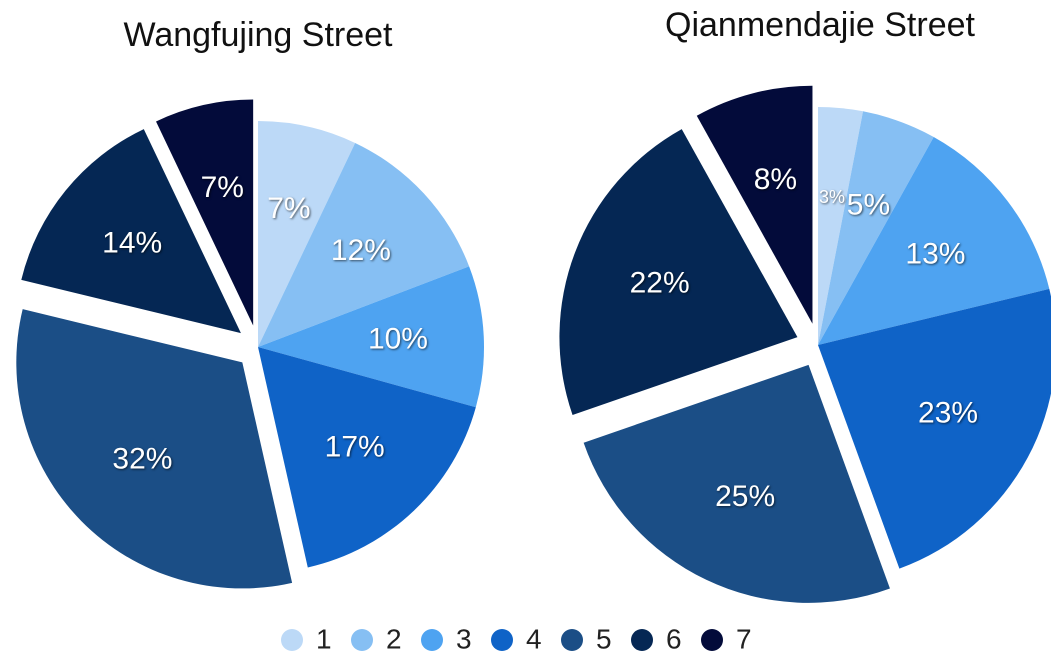 Image resolution: width=1051 pixels, height=656 pixels. What do you see at coordinates (775, 179) in the screenshot?
I see `data-label: 8%` at bounding box center [775, 179].